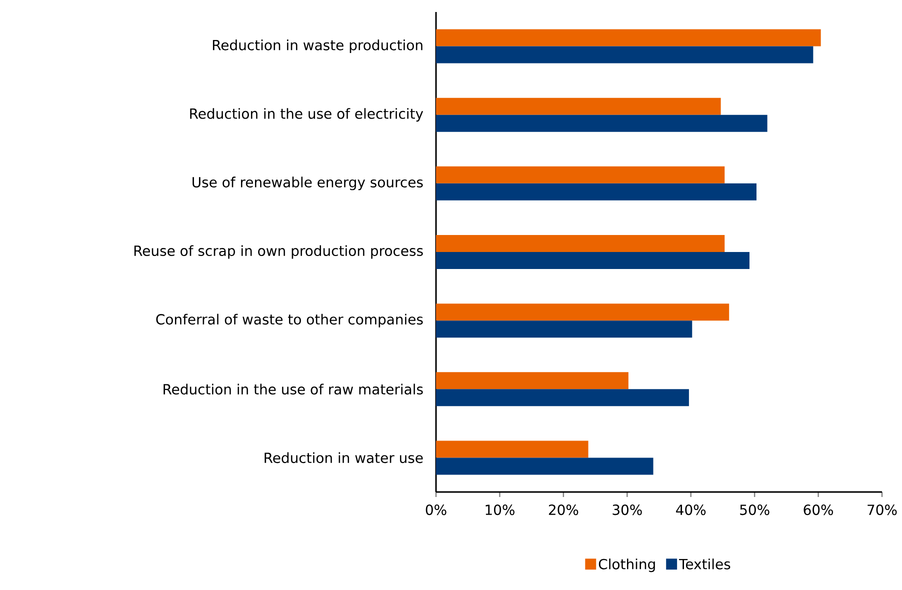 The width and height of the screenshot is (902, 590). Describe the element at coordinates (278, 252) in the screenshot. I see `y-tick-label: Reuse of scrap in own production process` at that location.